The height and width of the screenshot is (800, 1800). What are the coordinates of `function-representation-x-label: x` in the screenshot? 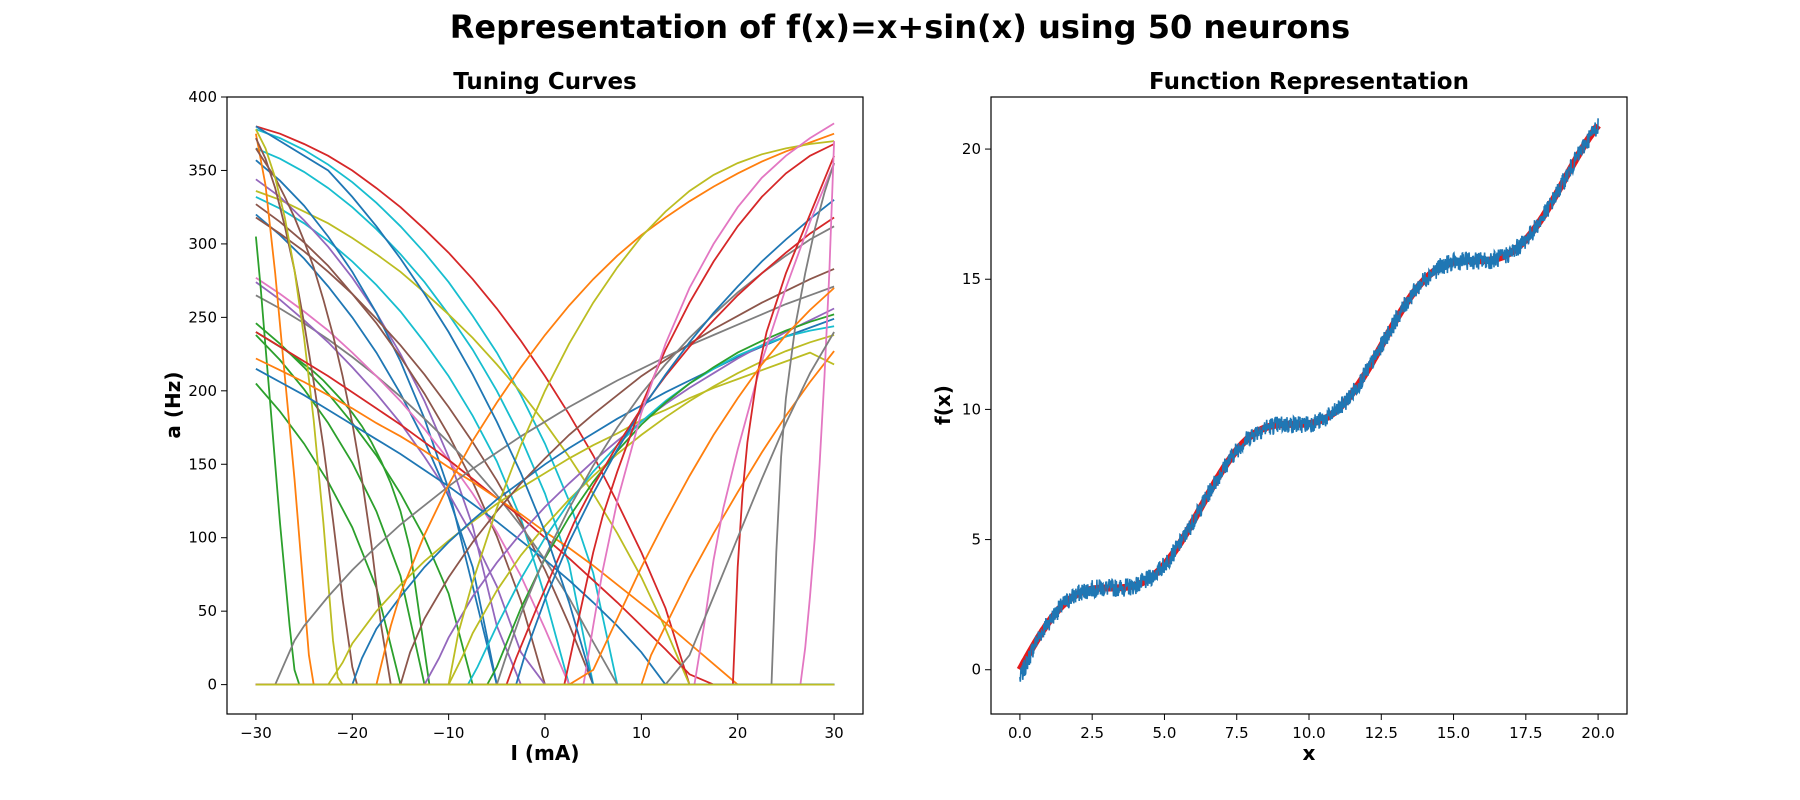 It's located at (1309, 753).